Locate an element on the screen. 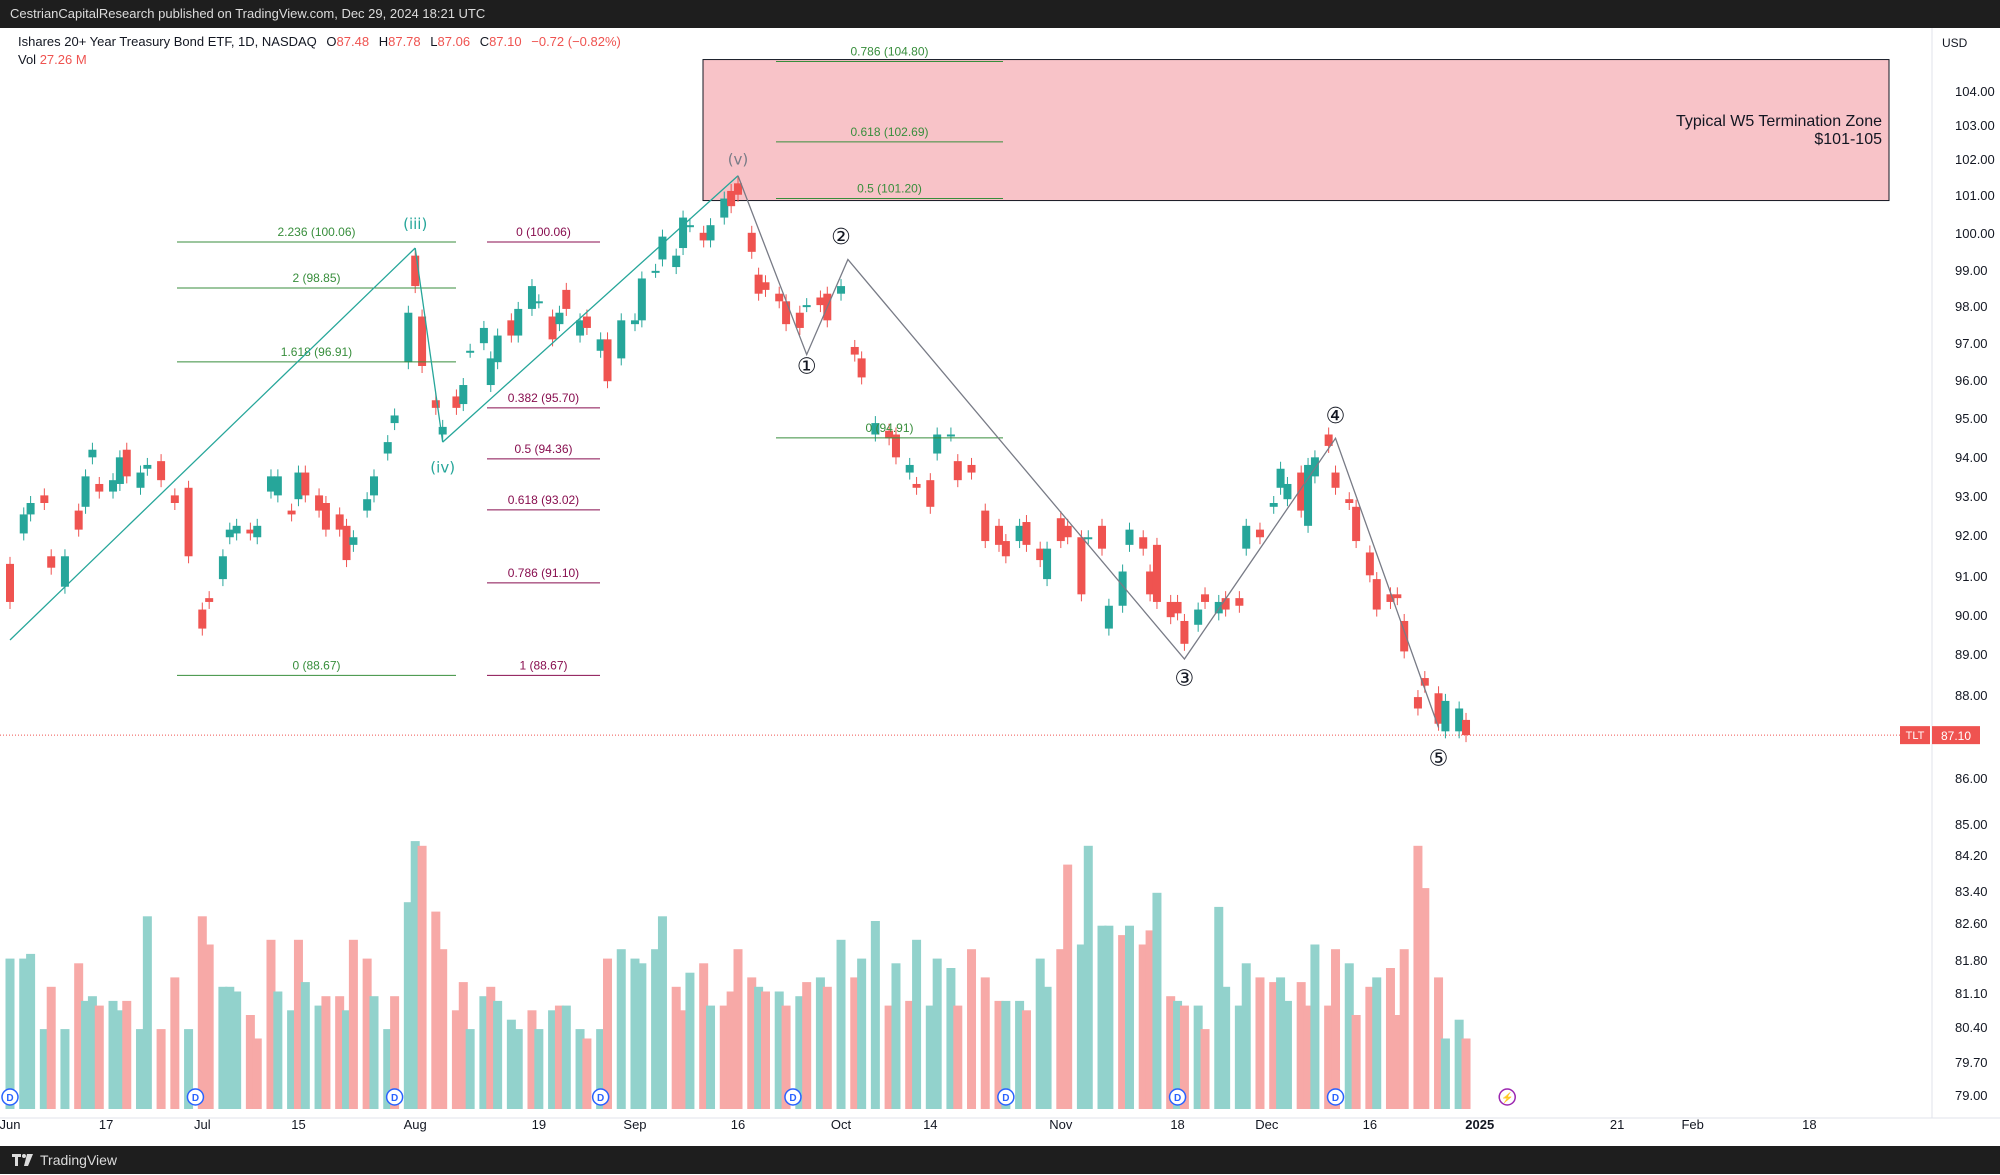  fib-green-label: 2 (98.85) is located at coordinates (316, 278).